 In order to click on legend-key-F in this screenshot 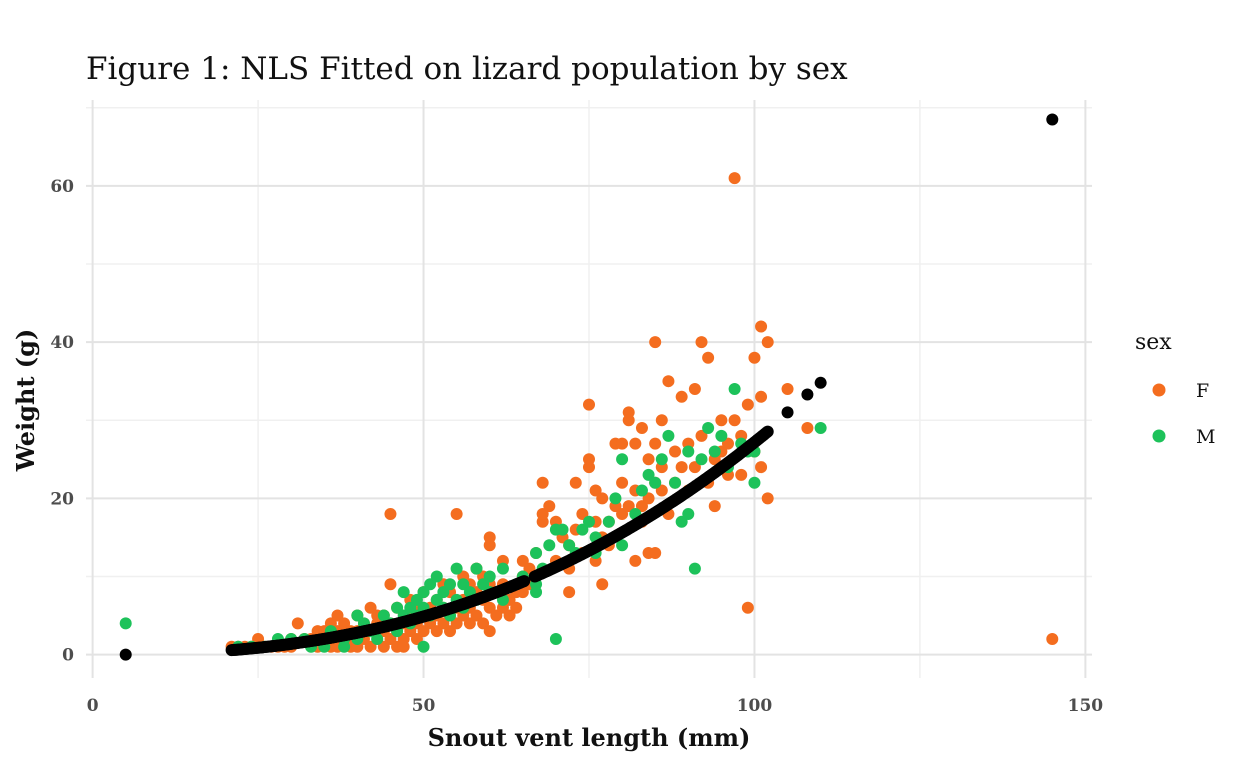, I will do `click(1159, 390)`.